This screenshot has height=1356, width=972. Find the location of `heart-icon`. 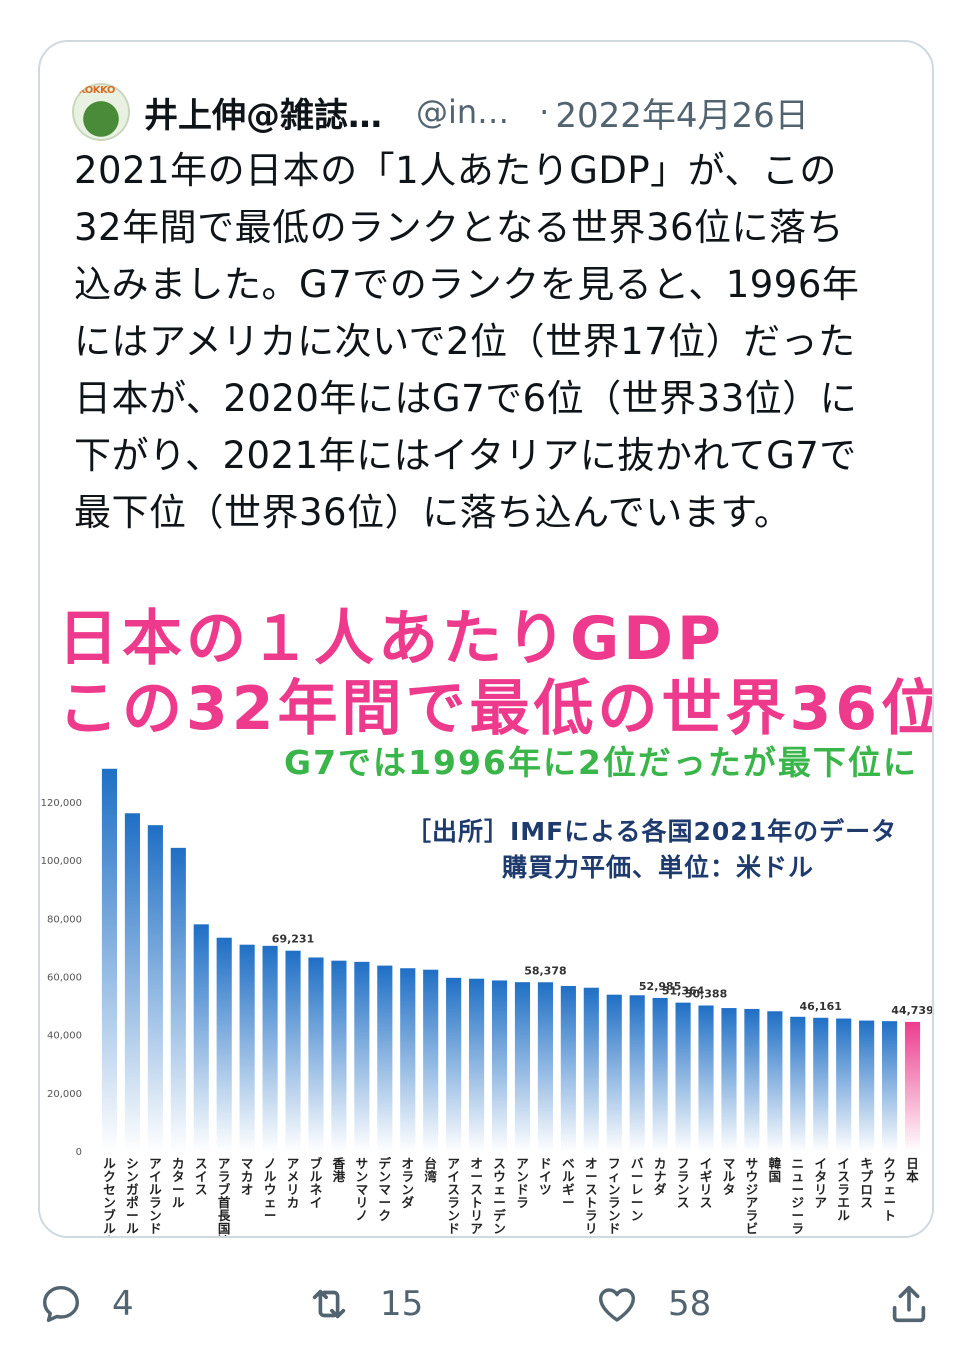

heart-icon is located at coordinates (617, 1305).